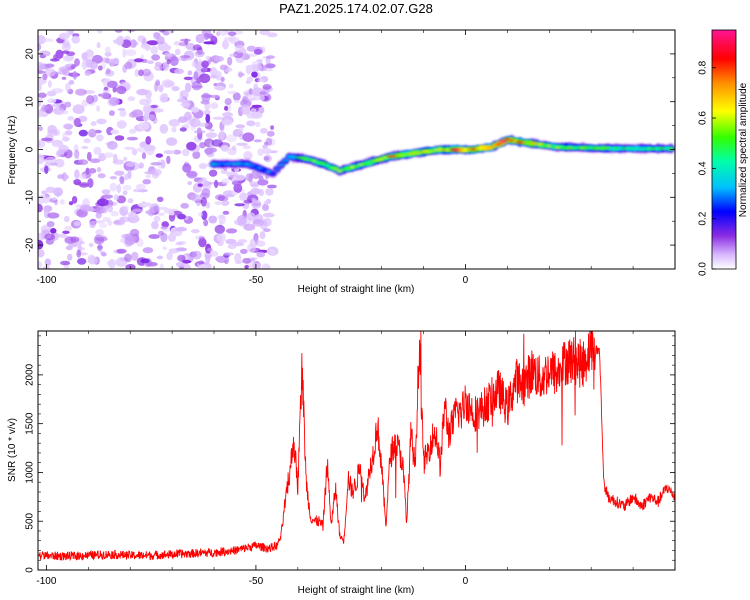  Describe the element at coordinates (703, 269) in the screenshot. I see `colorbar-tick-label: 0.0` at that location.